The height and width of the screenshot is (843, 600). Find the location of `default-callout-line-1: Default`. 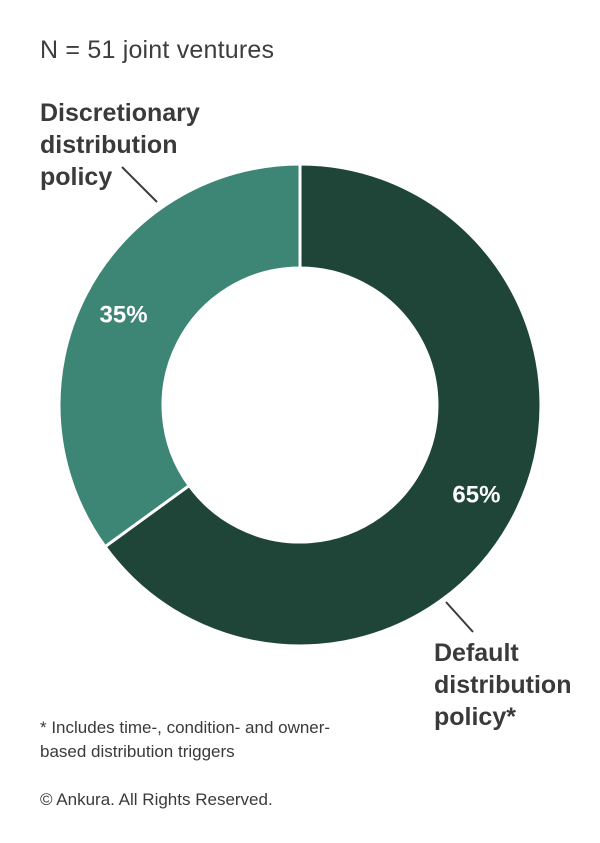

default-callout-line-1: Default is located at coordinates (476, 653).